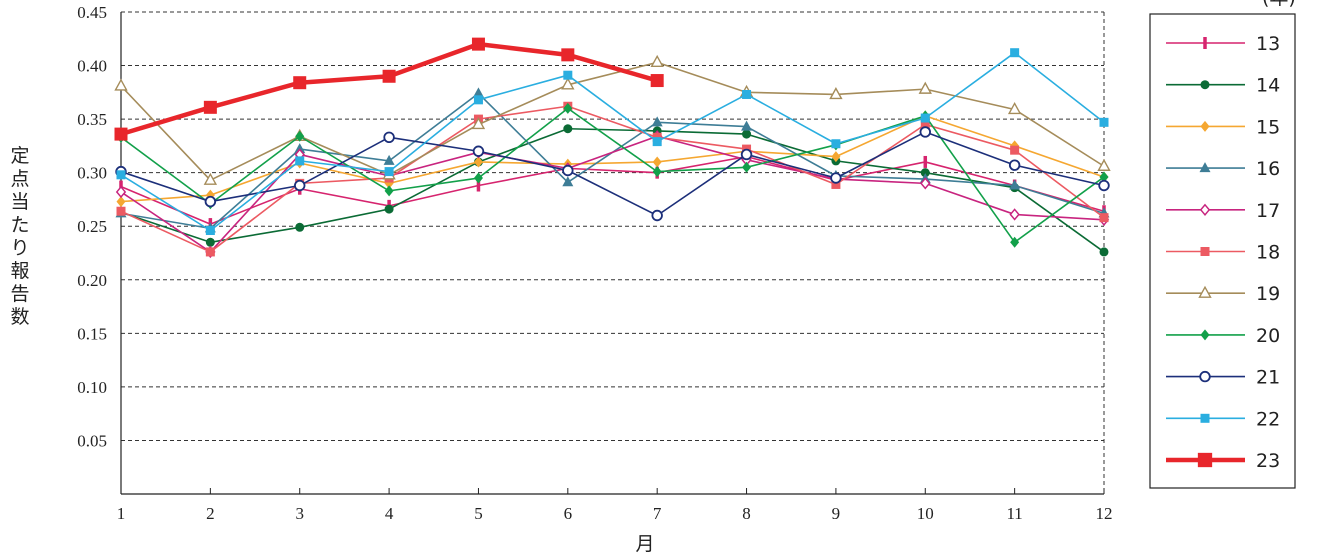 This screenshot has width=1319, height=560. What do you see at coordinates (615, 505) in the screenshot?
I see `x-axis-ticks: 1 2 3 4 5 6 7 8 9 10 11 12` at bounding box center [615, 505].